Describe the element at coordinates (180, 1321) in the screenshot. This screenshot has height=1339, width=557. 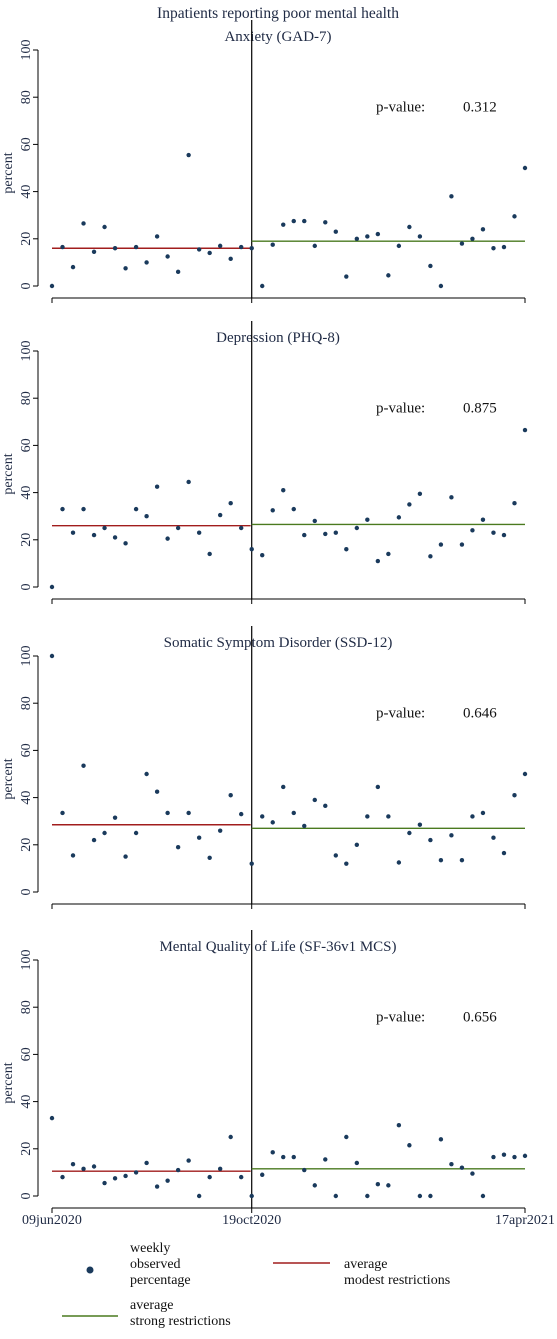
I see `legend-label: strong restrictions` at that location.